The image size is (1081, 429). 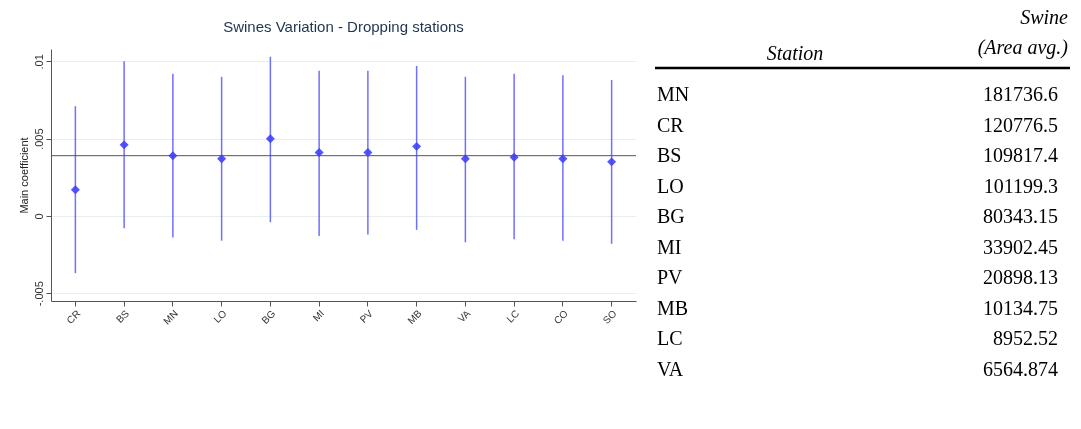 I want to click on data-label: 33902.45, so click(x=1020, y=246).